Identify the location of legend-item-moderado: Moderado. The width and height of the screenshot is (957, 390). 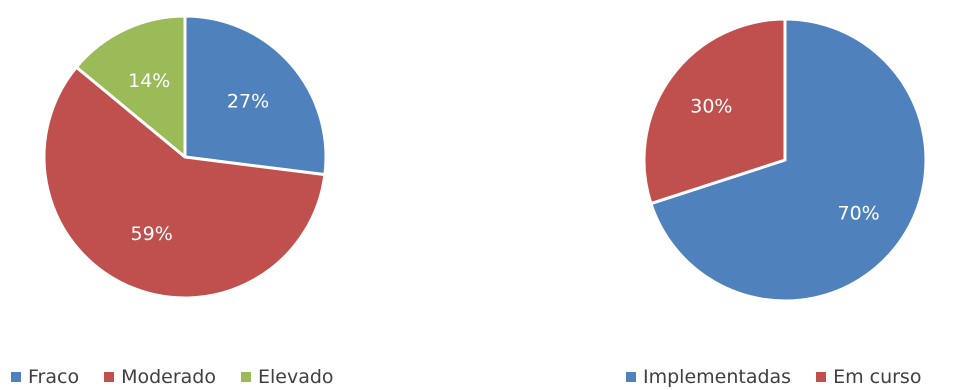
(160, 377).